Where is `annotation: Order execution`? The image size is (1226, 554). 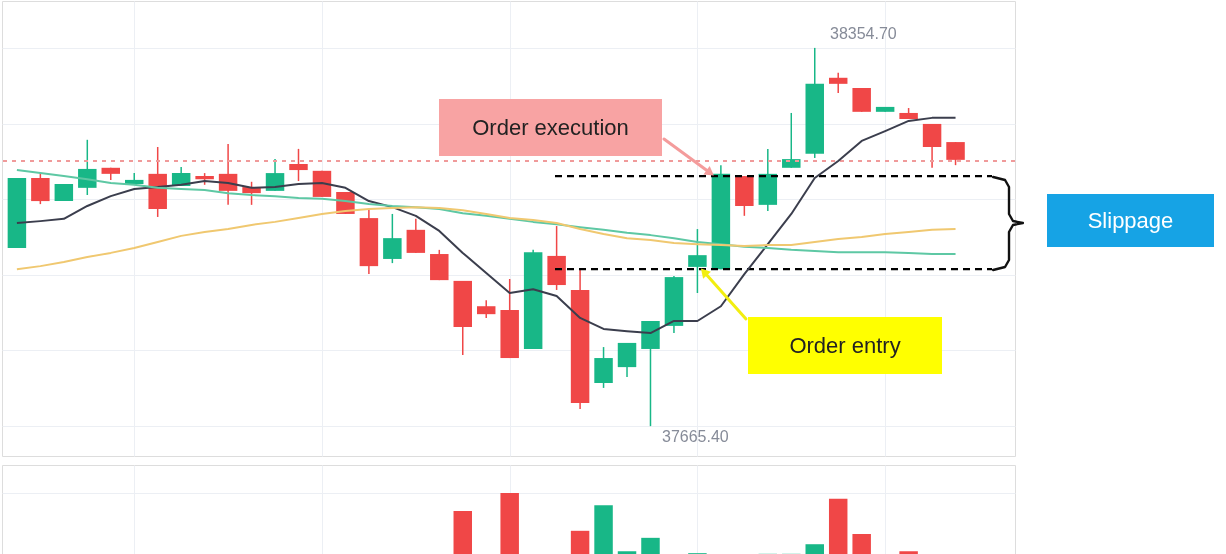 annotation: Order execution is located at coordinates (550, 127).